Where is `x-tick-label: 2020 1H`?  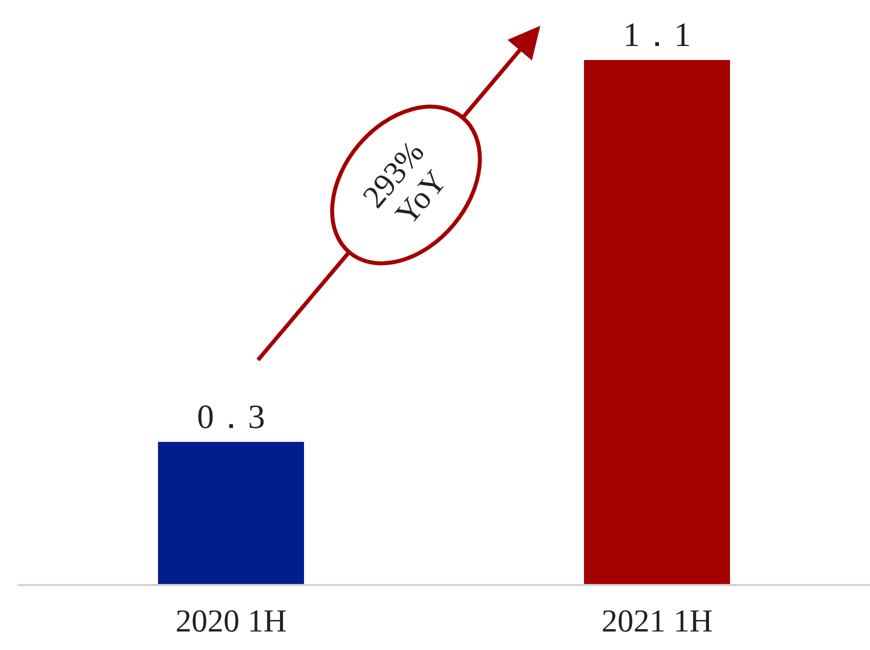
x-tick-label: 2020 1H is located at coordinates (231, 620).